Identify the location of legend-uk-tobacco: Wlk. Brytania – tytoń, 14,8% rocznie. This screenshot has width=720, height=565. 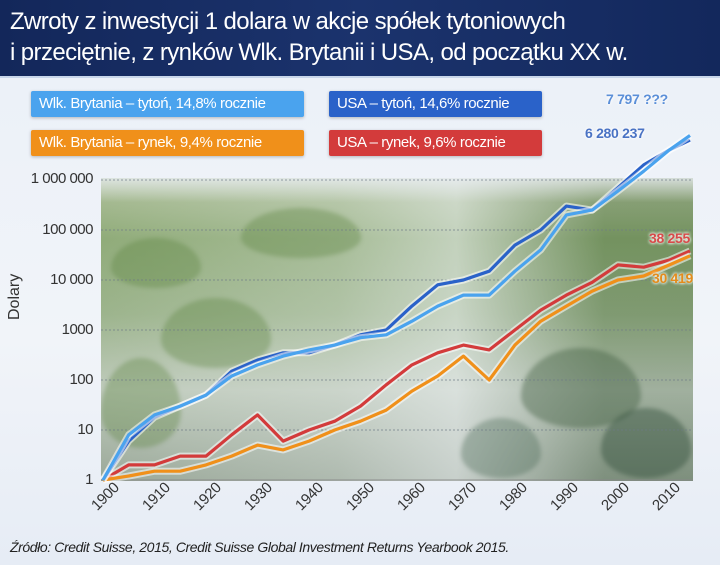
(167, 104).